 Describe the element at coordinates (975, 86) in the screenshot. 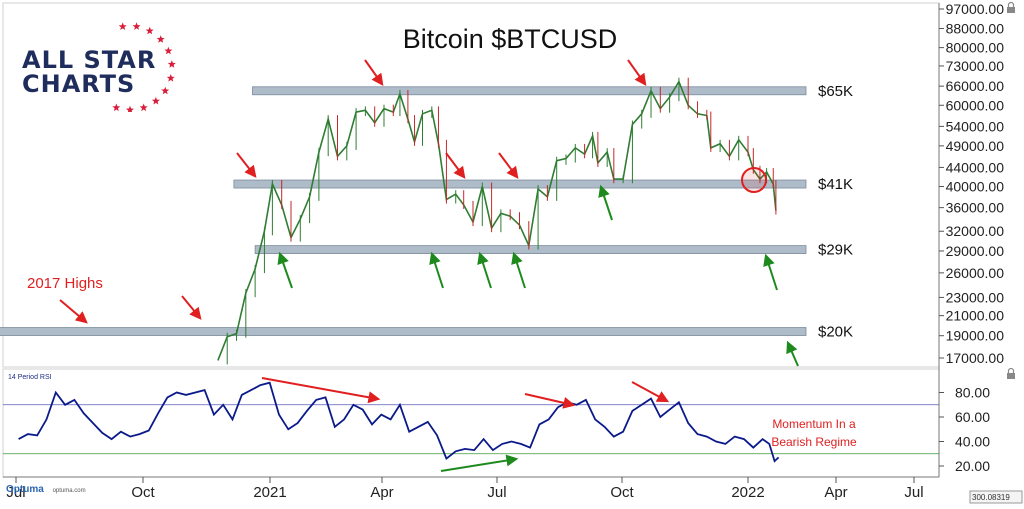

I see `price-tick-label: 66000.00` at that location.